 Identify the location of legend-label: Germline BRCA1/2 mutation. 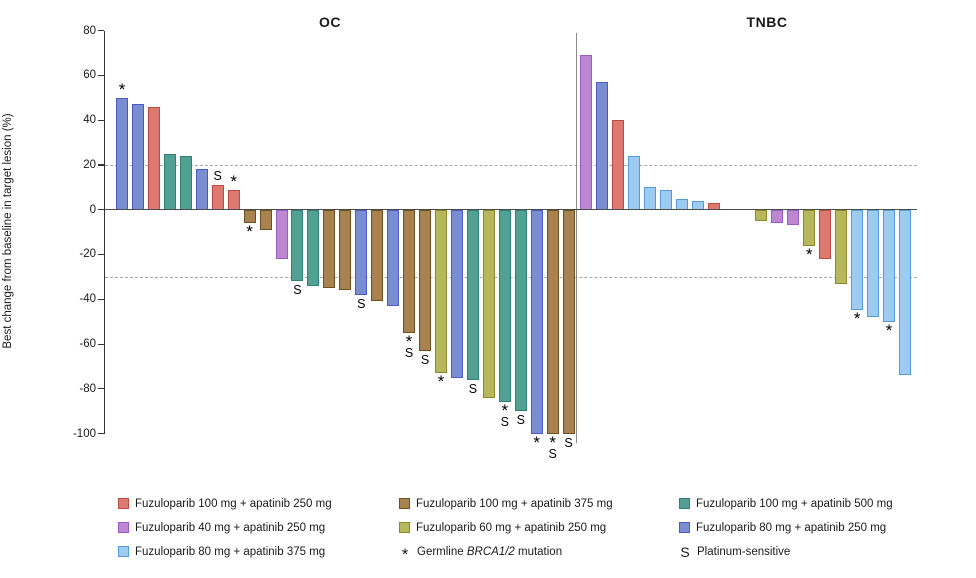
(490, 551).